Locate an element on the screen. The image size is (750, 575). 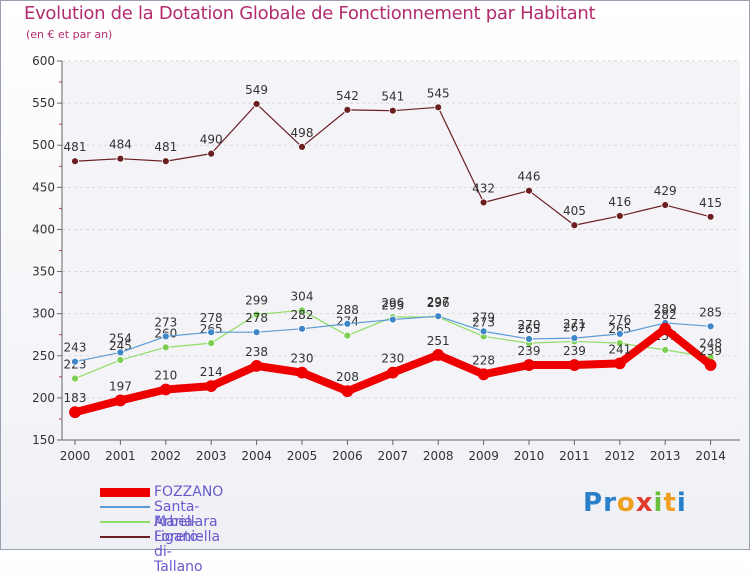
data-label: 282 is located at coordinates (302, 315).